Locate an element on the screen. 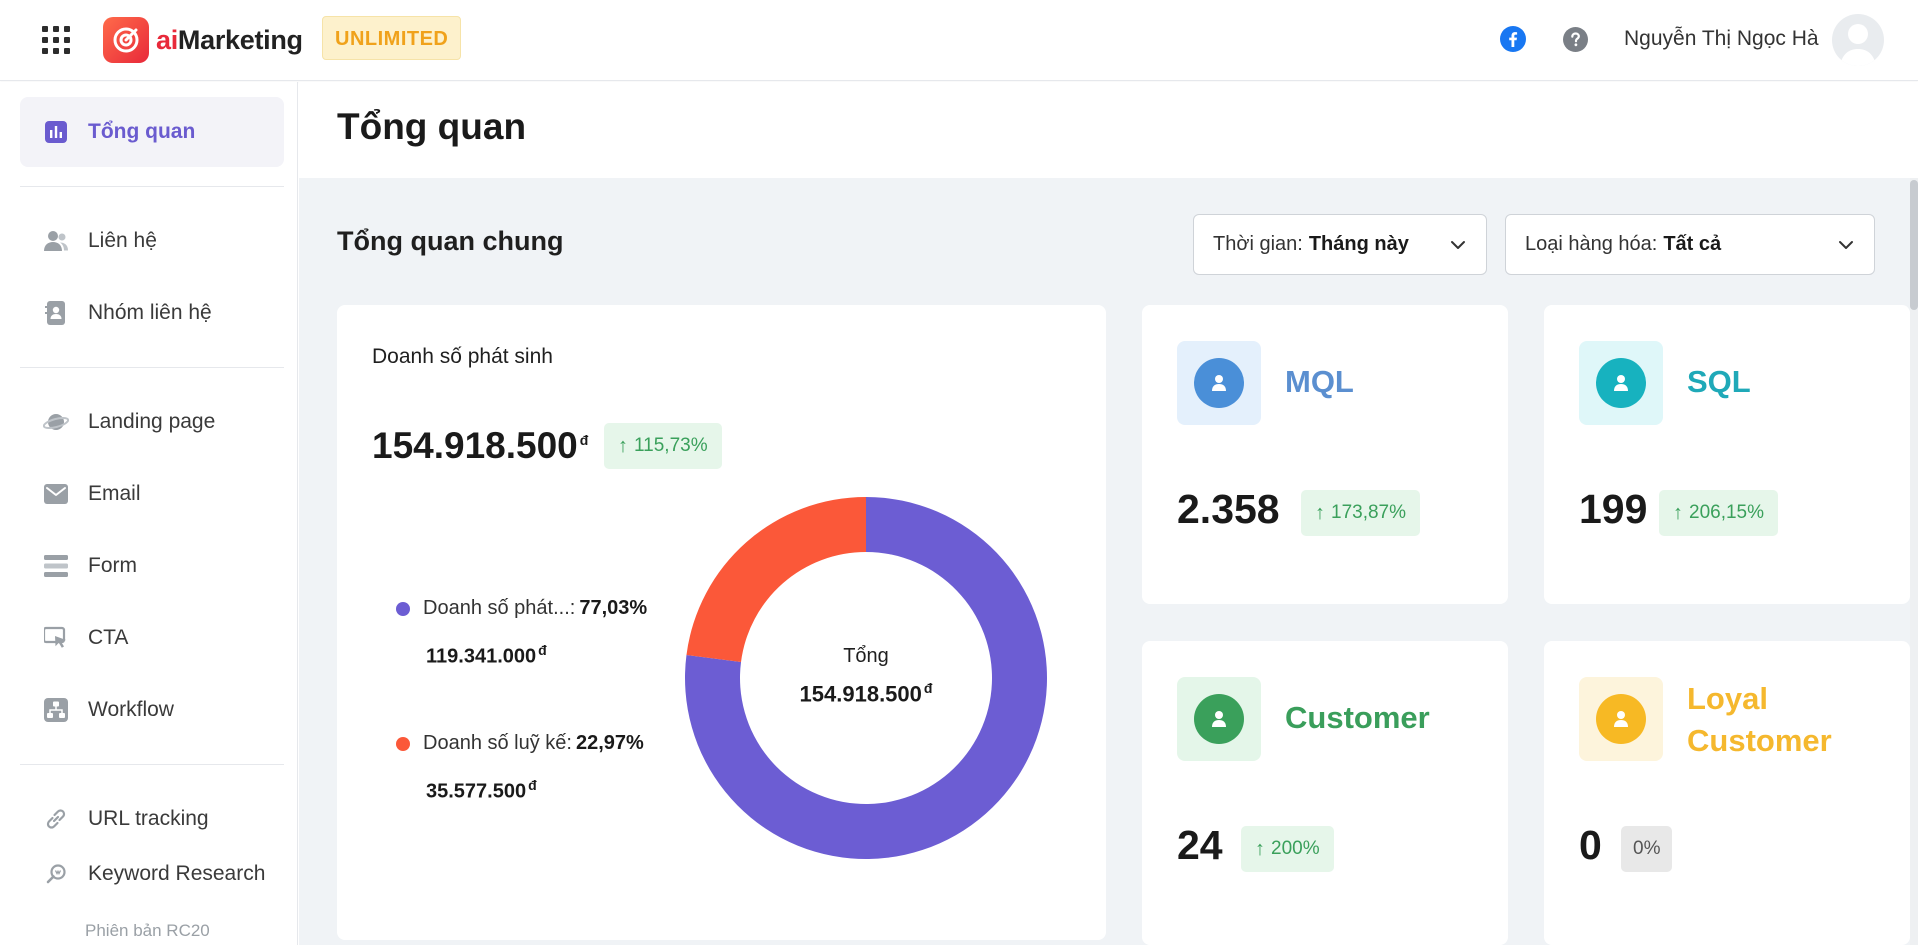 The height and width of the screenshot is (945, 1918). customer-icon-box is located at coordinates (1219, 719).